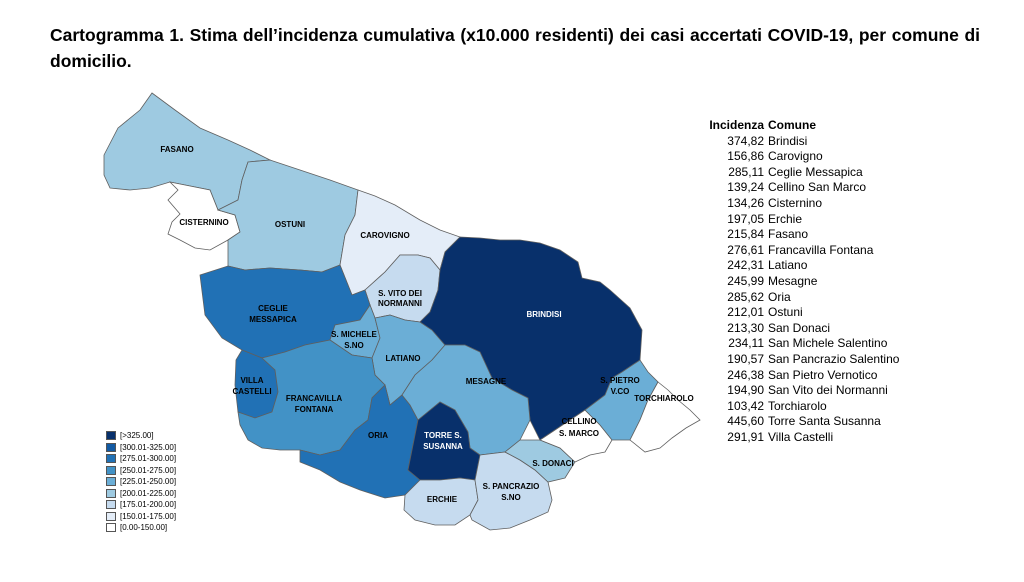 This screenshot has width=1024, height=582. What do you see at coordinates (745, 374) in the screenshot?
I see `cell-value: 246,38` at bounding box center [745, 374].